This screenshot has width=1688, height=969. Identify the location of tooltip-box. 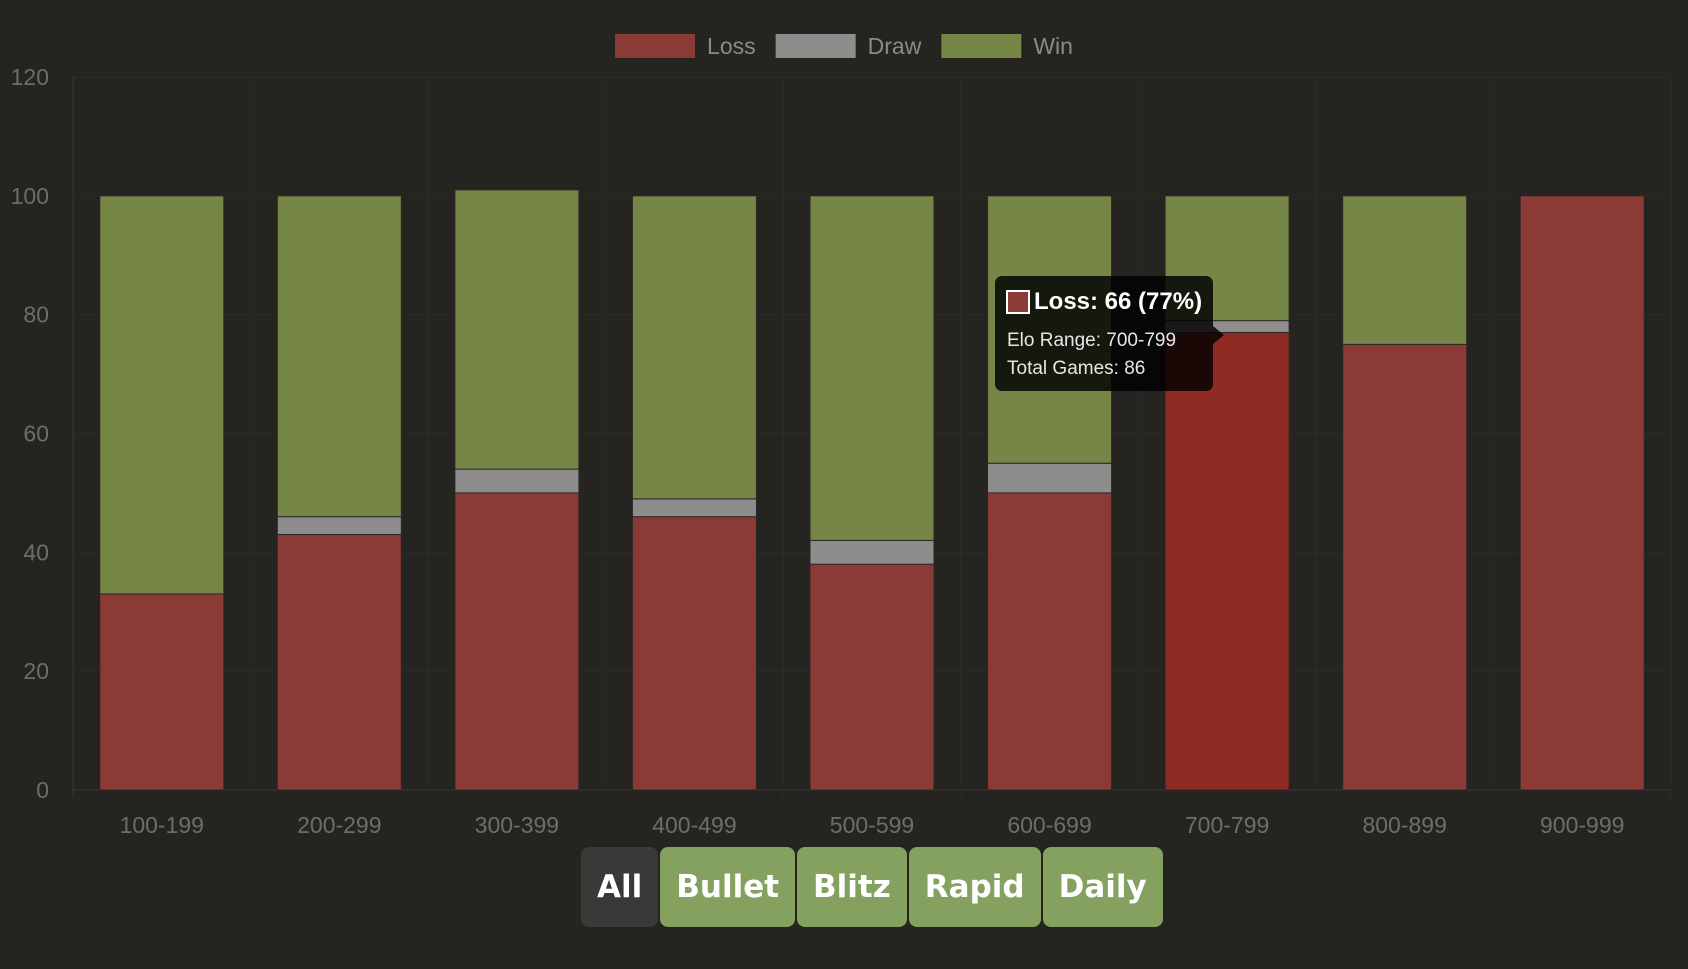
(1104, 333).